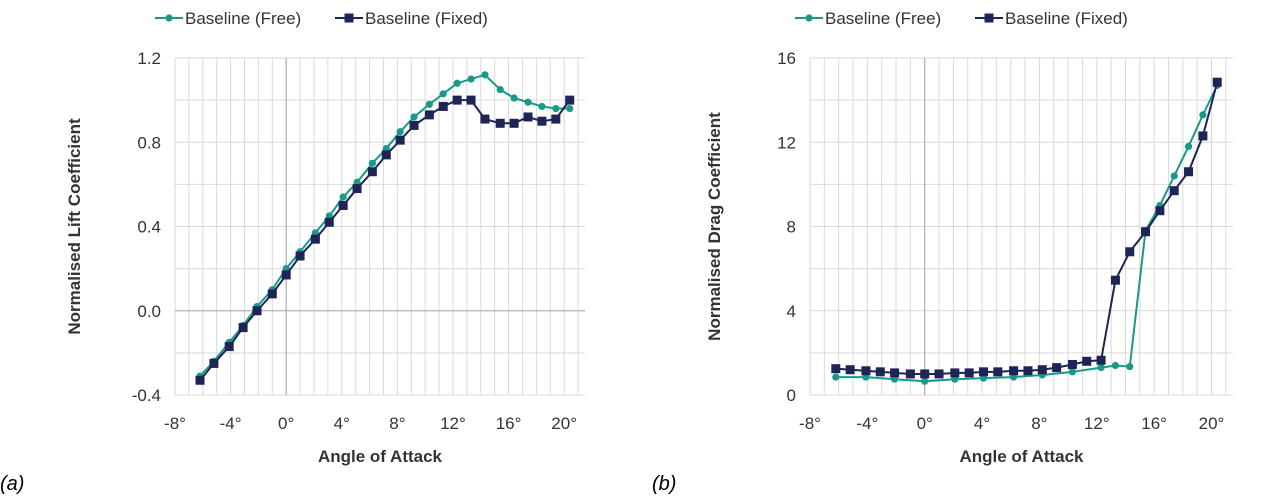  I want to click on drag-y-tick-label: 0, so click(791, 395).